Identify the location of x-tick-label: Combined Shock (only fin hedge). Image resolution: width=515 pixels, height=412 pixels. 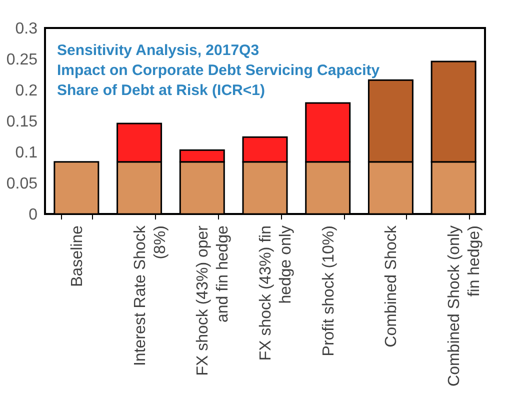
(465, 306).